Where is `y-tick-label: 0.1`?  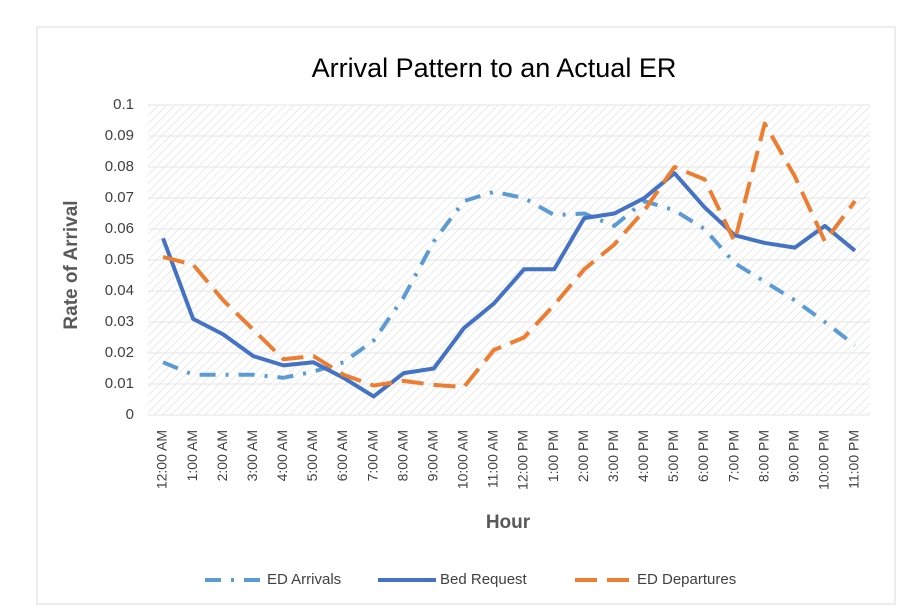
y-tick-label: 0.1 is located at coordinates (123, 104).